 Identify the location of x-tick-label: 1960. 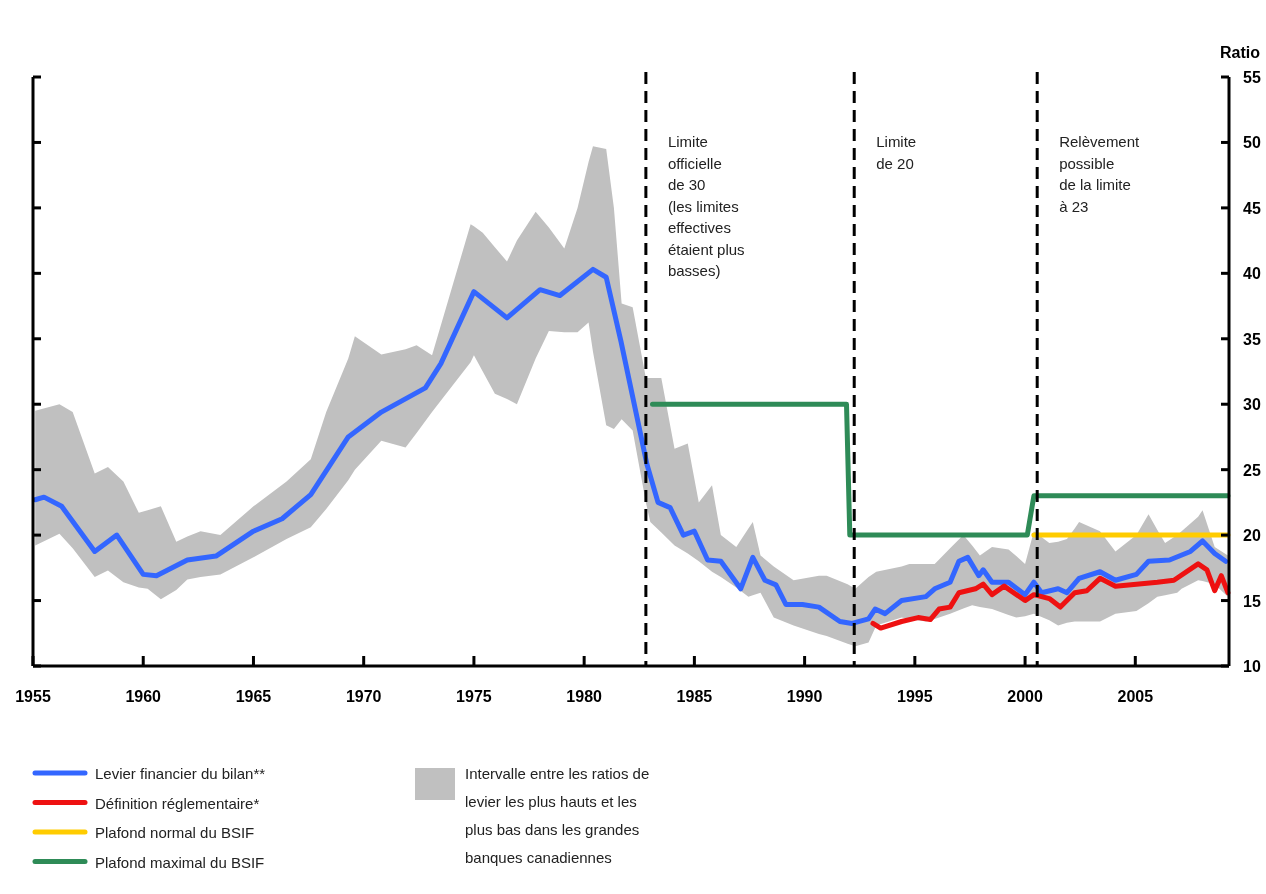
(143, 696).